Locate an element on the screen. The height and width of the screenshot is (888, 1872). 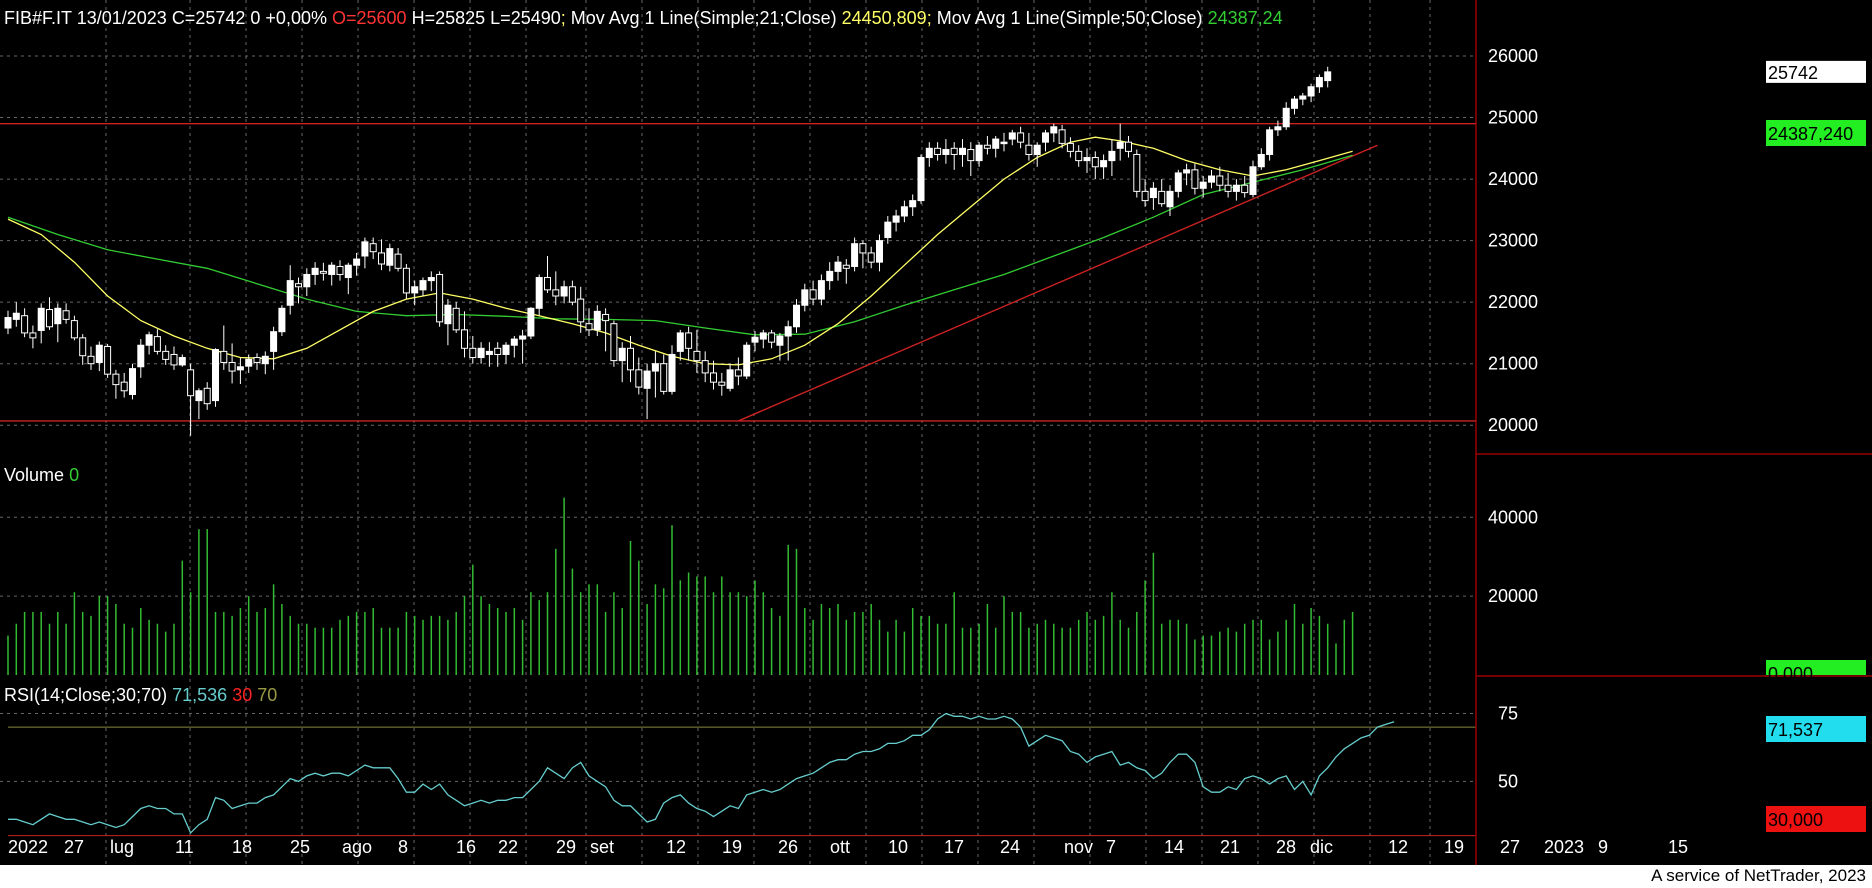
date-tick-label: 29 is located at coordinates (566, 847).